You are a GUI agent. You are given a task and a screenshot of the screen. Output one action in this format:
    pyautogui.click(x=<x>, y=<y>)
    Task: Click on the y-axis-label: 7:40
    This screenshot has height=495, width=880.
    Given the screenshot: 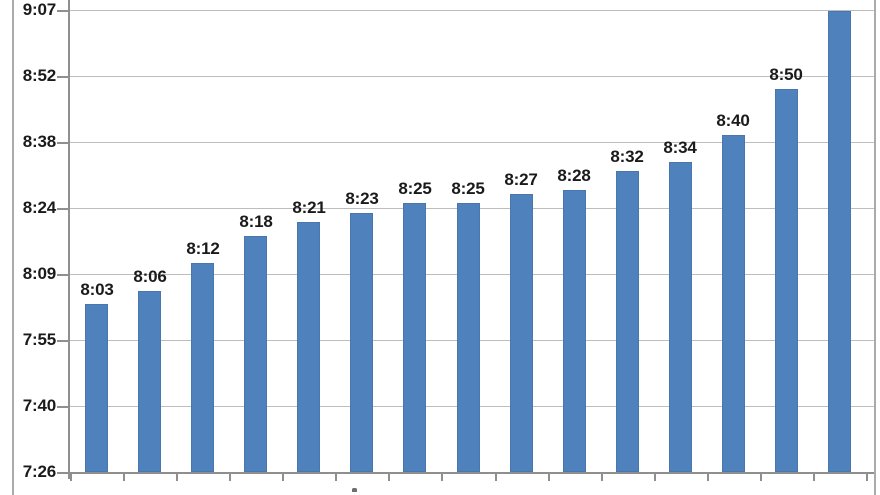 What is the action you would take?
    pyautogui.click(x=39, y=405)
    